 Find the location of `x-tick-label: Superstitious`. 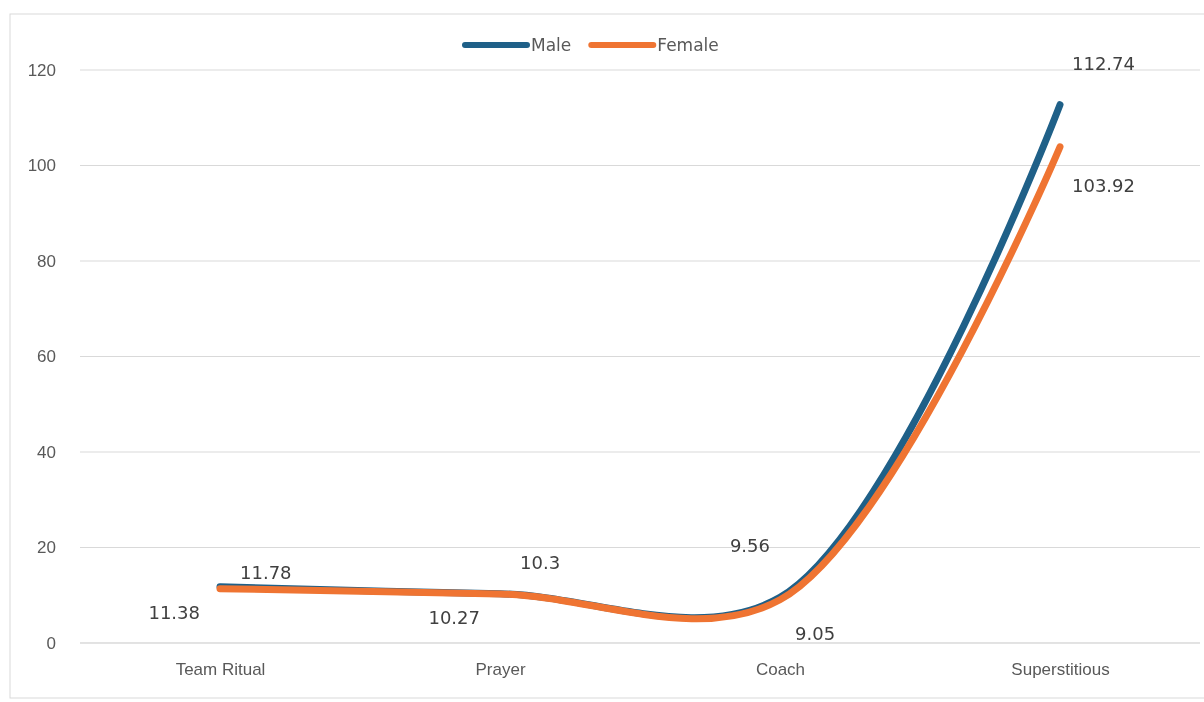

x-tick-label: Superstitious is located at coordinates (1060, 670).